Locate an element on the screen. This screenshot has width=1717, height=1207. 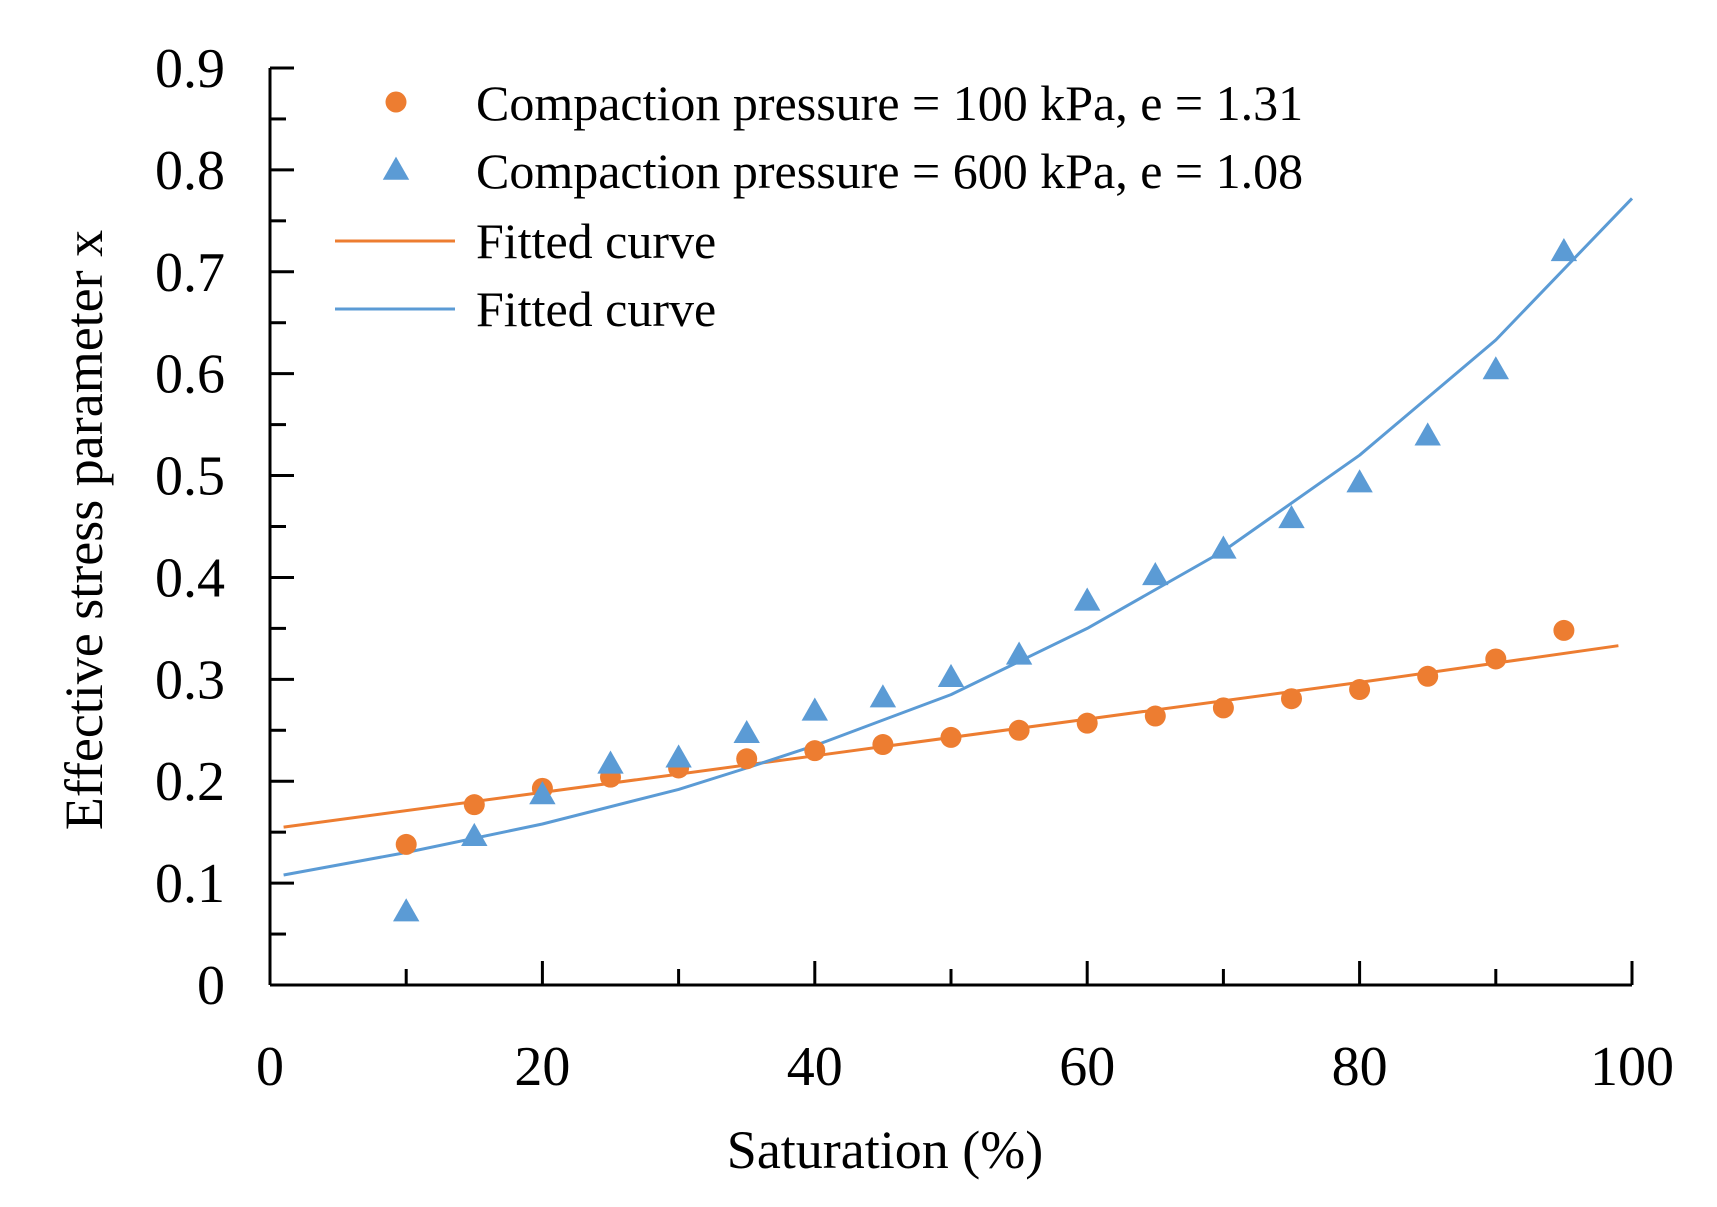
y-tick-label: 0.5 is located at coordinates (190, 477).